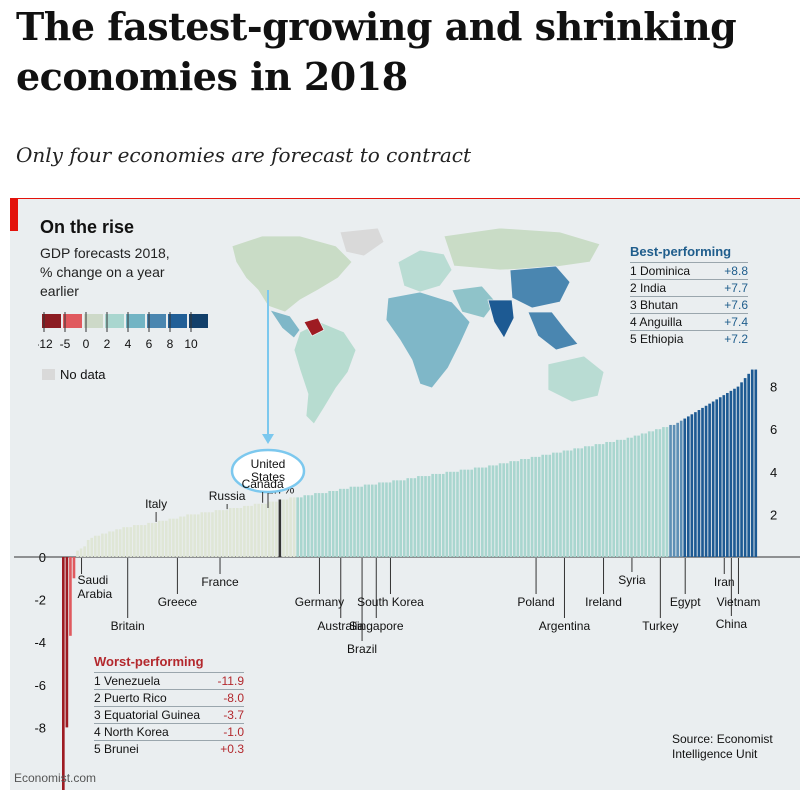  What do you see at coordinates (657, 339) in the screenshot?
I see `best-name: 5 Ethiopia` at bounding box center [657, 339].